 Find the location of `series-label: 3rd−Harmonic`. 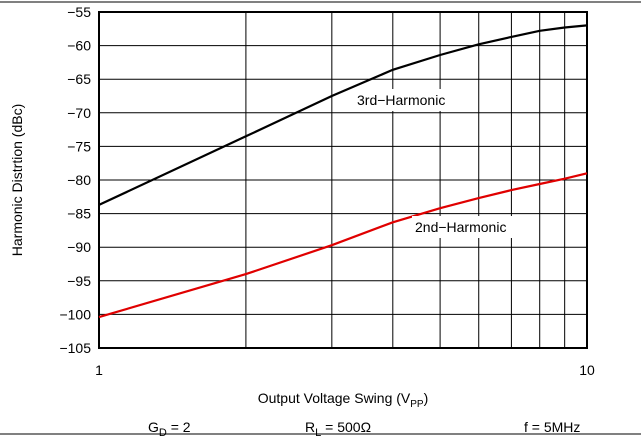

series-label: 3rd−Harmonic is located at coordinates (401, 100).